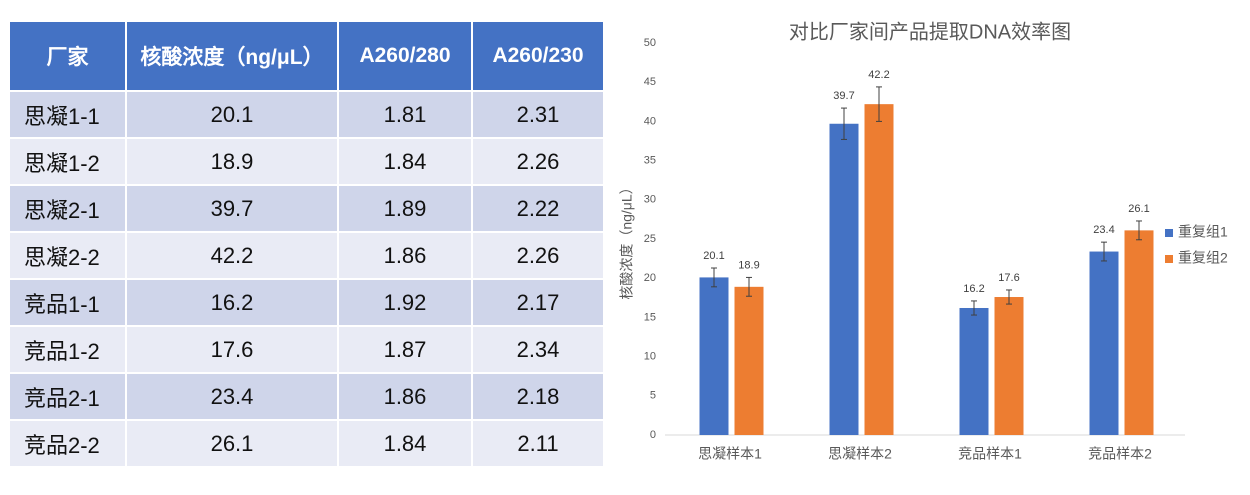 Image resolution: width=1250 pixels, height=495 pixels. Describe the element at coordinates (538, 349) in the screenshot. I see `table-cell: 2.34` at that location.